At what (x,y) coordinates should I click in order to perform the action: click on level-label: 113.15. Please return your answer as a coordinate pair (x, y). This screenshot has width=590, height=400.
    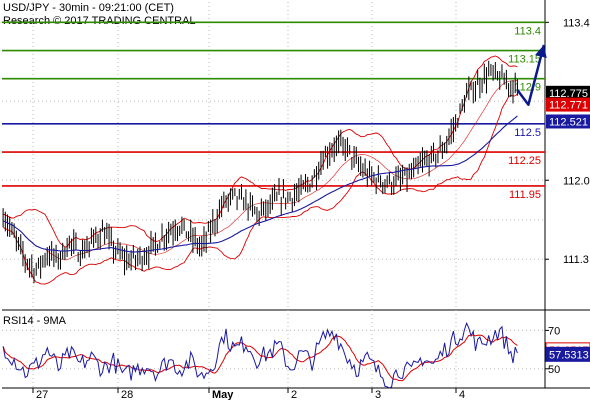
    Looking at the image, I should click on (524, 60).